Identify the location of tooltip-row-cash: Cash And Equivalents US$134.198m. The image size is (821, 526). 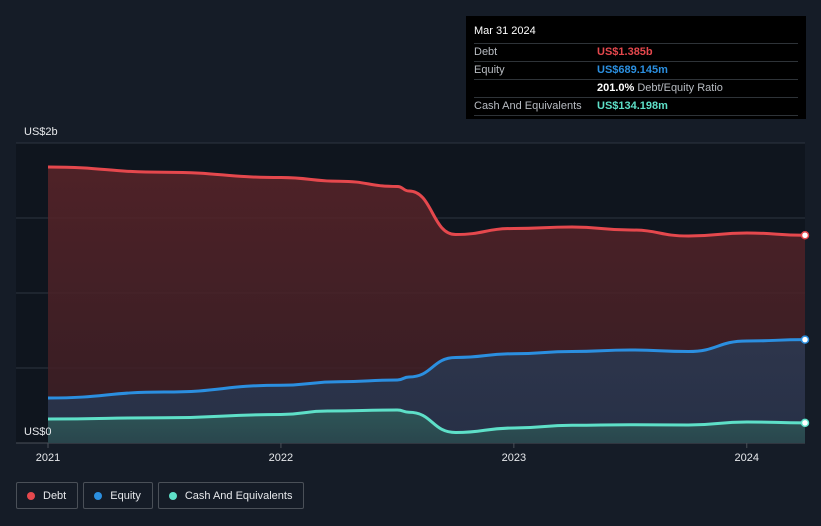
(636, 106).